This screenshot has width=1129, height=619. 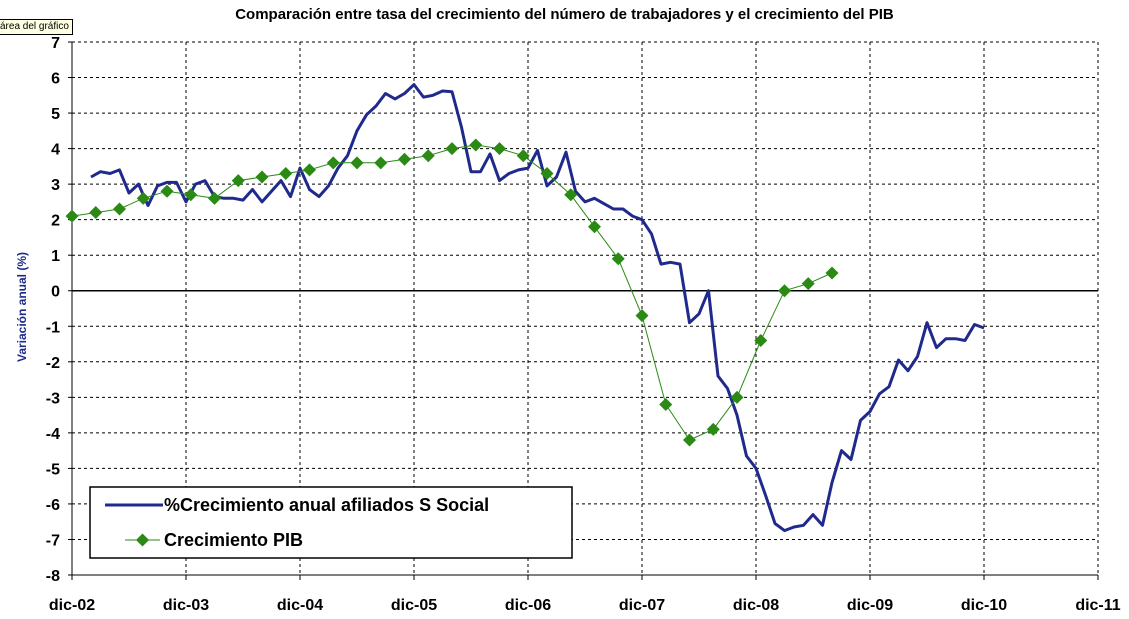 What do you see at coordinates (55, 114) in the screenshot?
I see `y-tick-label: 5` at bounding box center [55, 114].